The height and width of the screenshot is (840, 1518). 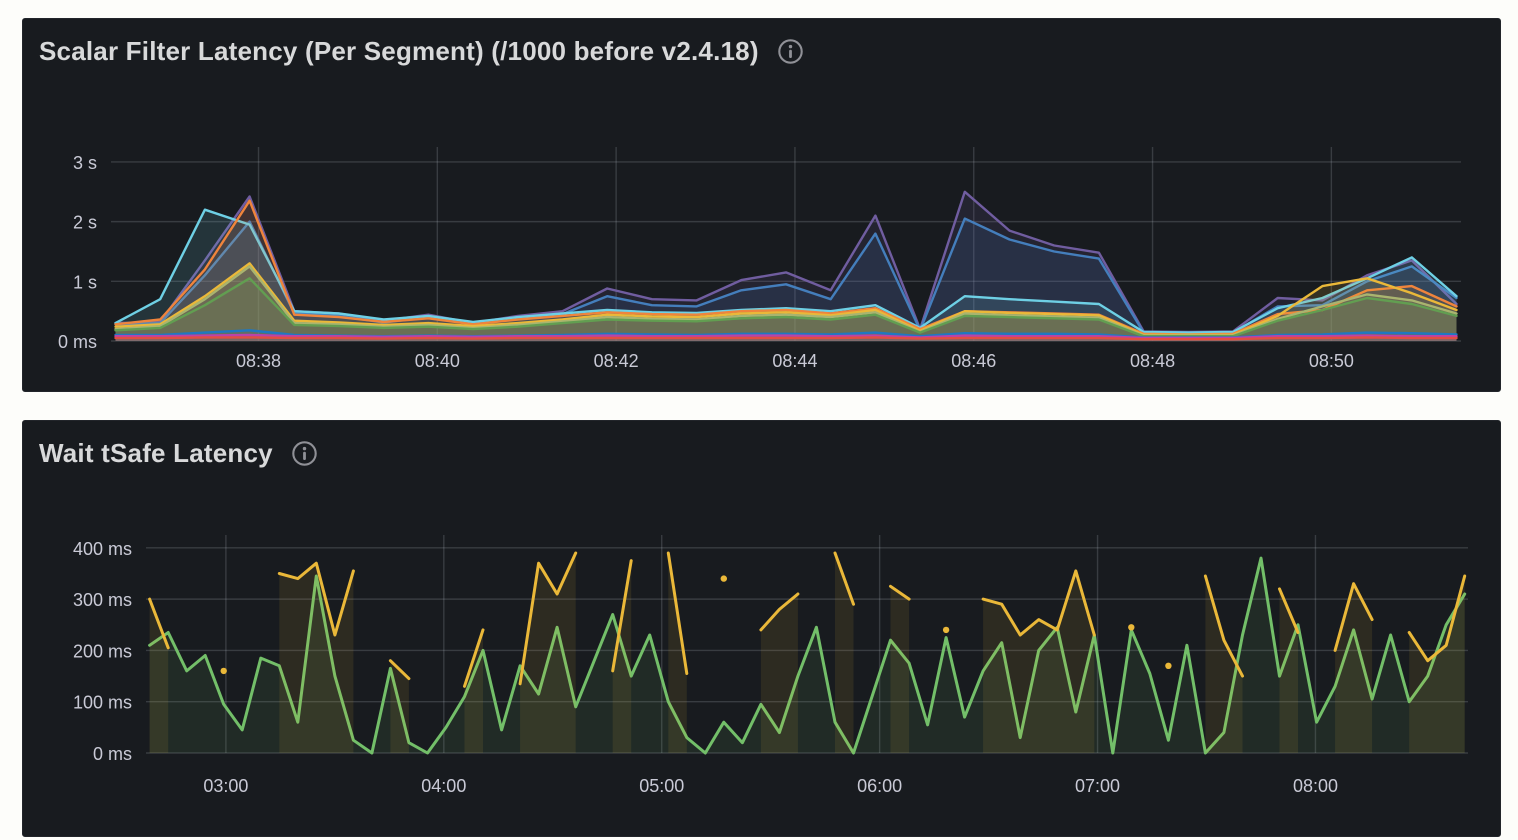 What do you see at coordinates (102, 703) in the screenshot?
I see `y-axis-tick-label: 100 ms` at bounding box center [102, 703].